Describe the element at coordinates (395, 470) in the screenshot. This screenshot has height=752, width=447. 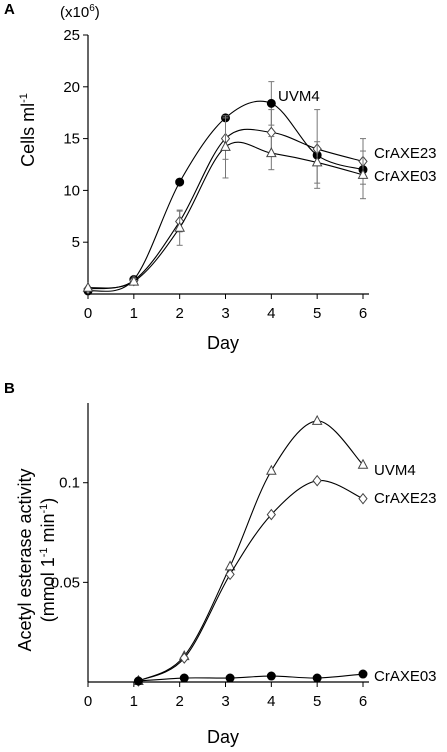
I see `panel-b-series-label: UVM4` at that location.